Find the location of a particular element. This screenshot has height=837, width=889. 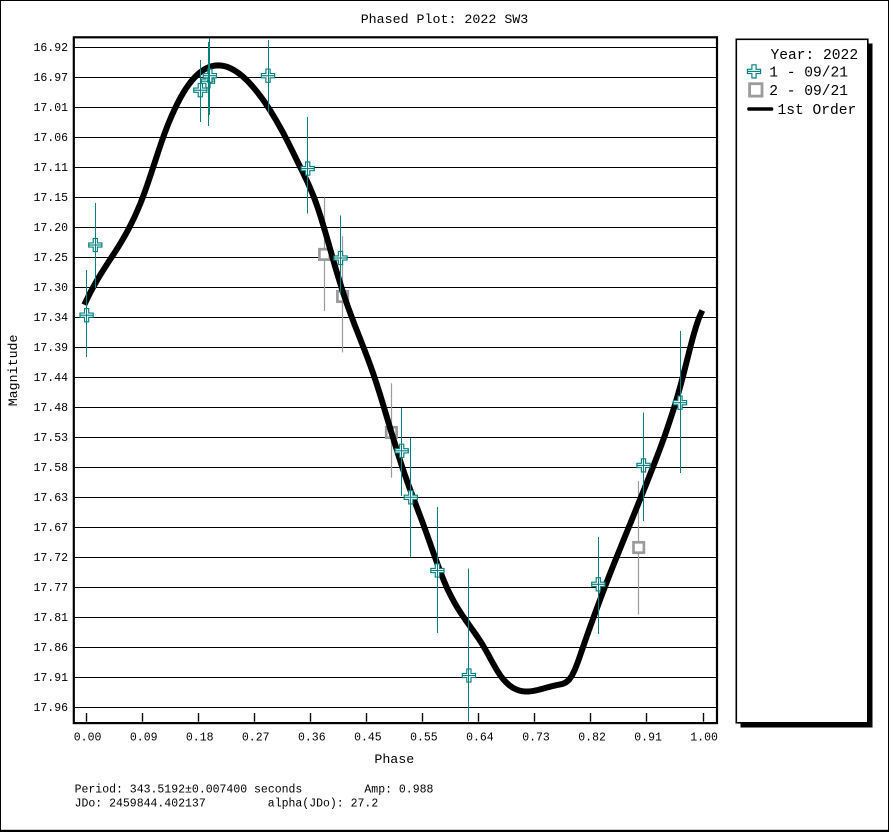

svg-text: Amp: 0.988 is located at coordinates (398, 789).